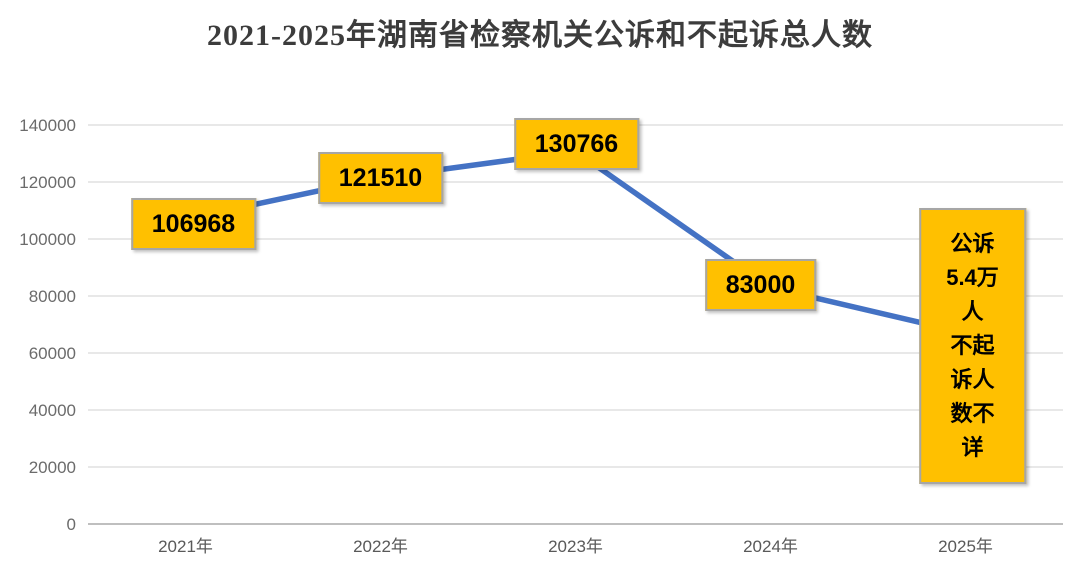  I want to click on x-axis-tick-label: 2023年, so click(575, 546).